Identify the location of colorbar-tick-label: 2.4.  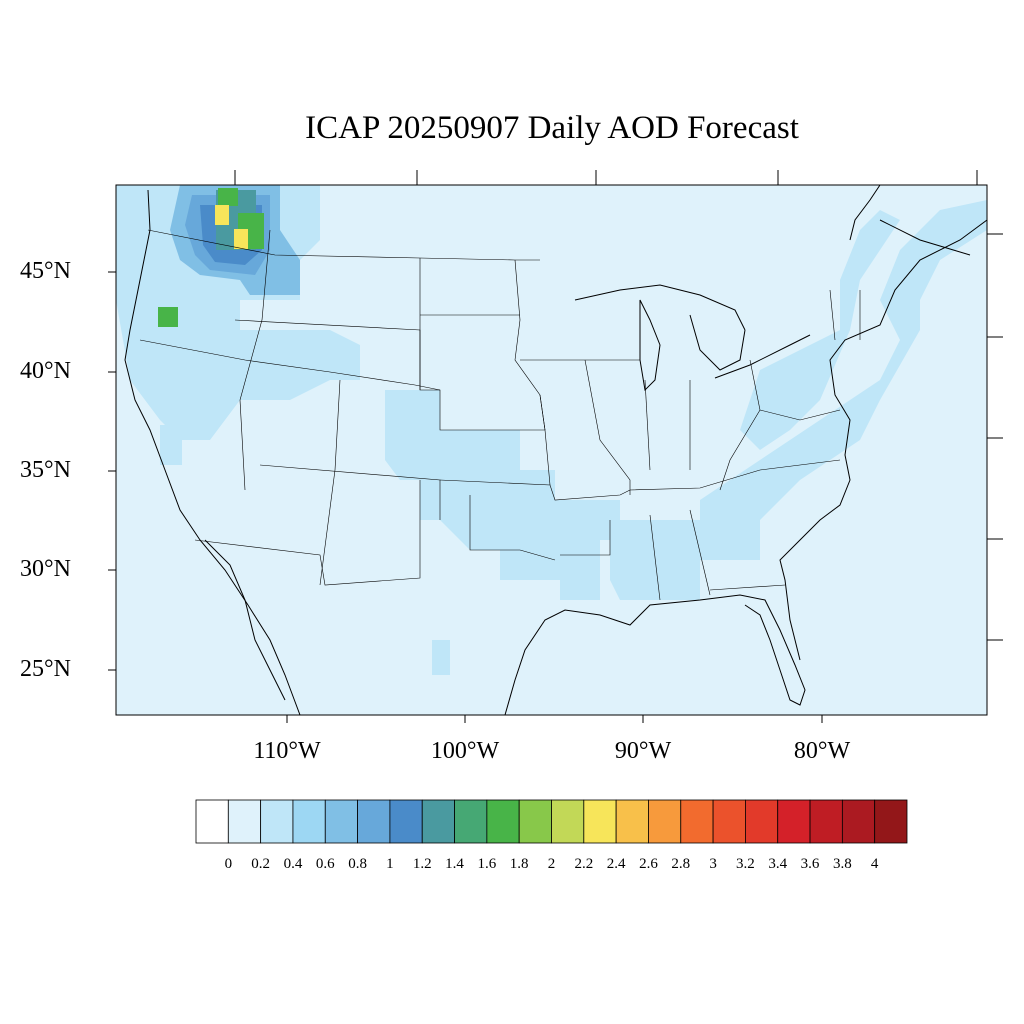
(616, 864).